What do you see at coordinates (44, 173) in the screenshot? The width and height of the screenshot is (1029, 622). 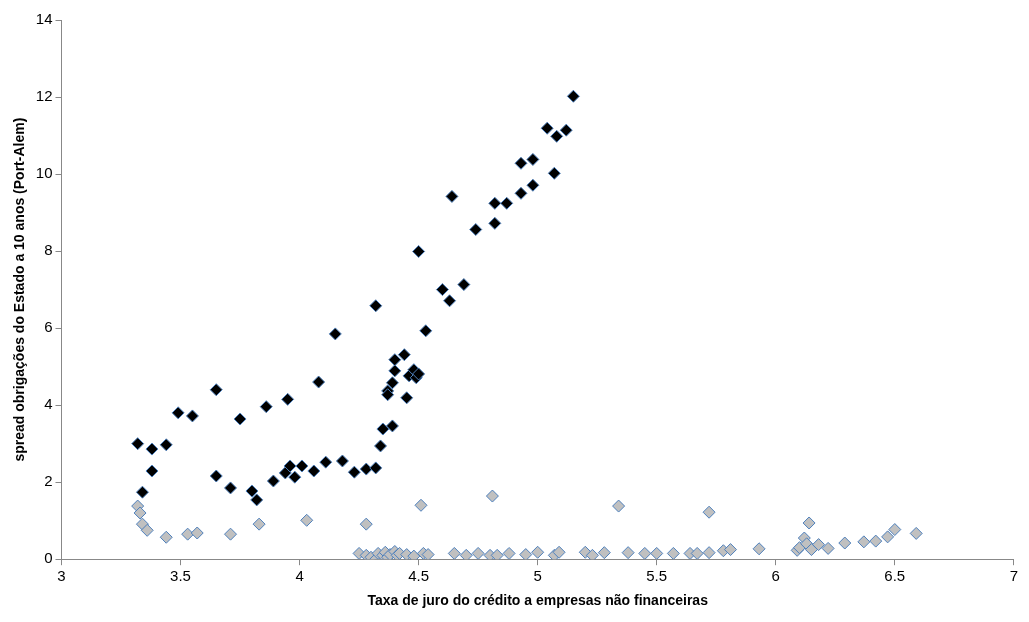 I see `y-tick-label: 10` at bounding box center [44, 173].